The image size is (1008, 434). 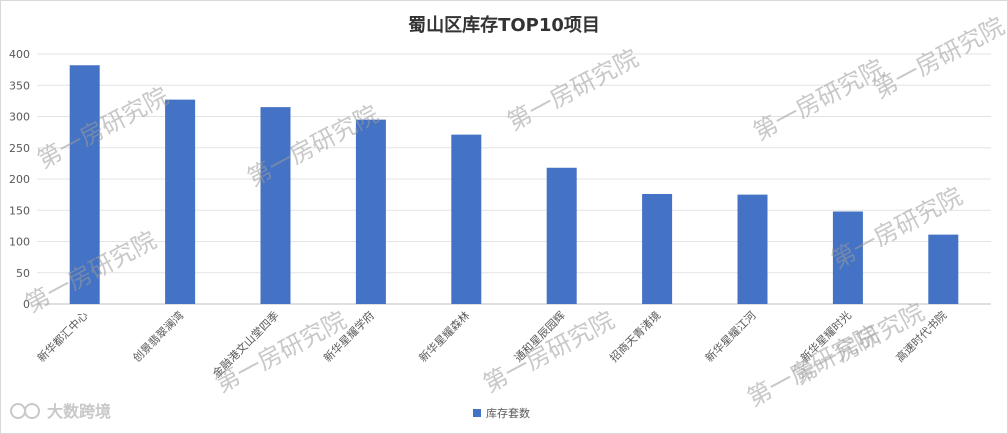 I want to click on y-tick-label: 250, so click(x=19, y=148).